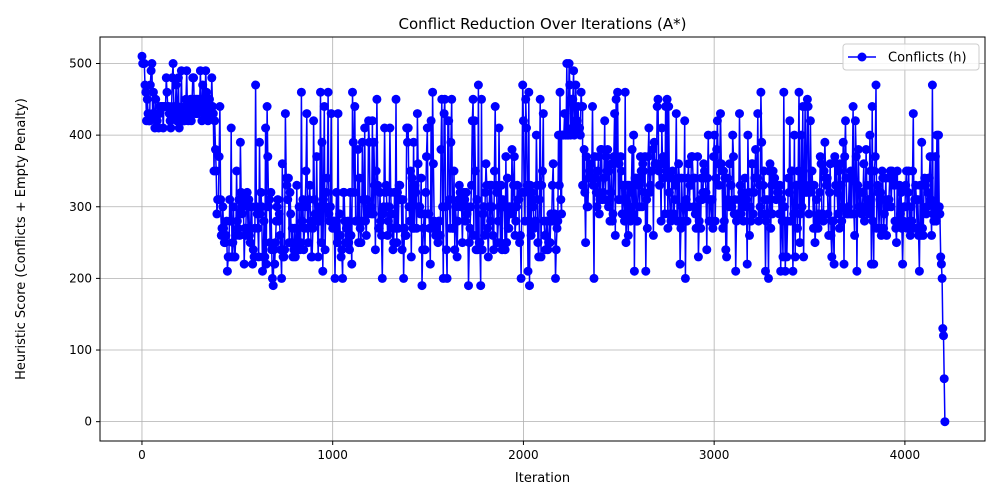 Image resolution: width=1000 pixels, height=500 pixels. What do you see at coordinates (714, 455) in the screenshot?
I see `x-tick-label: 3000` at bounding box center [714, 455].